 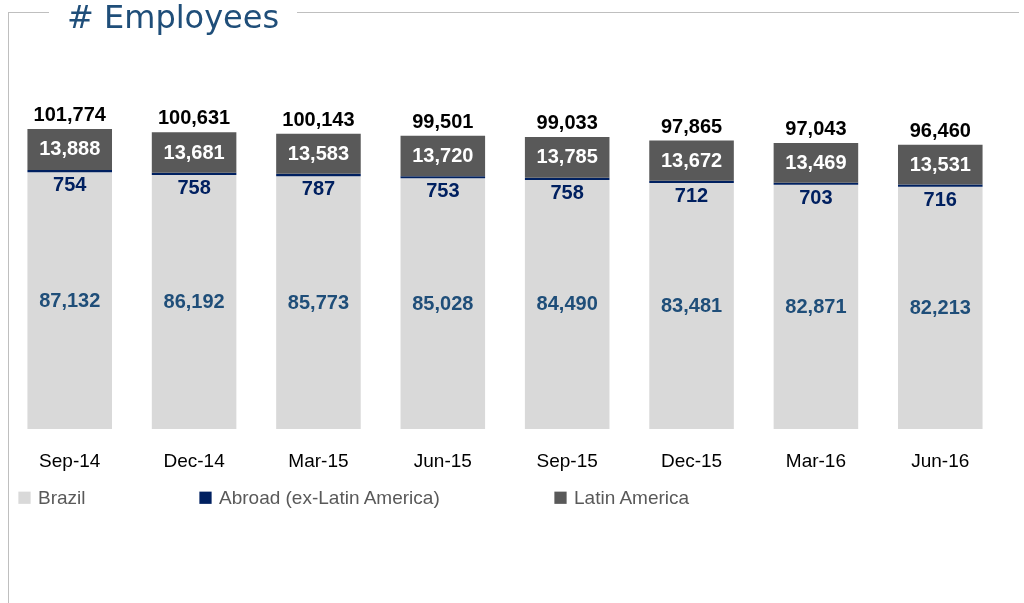 I want to click on data-label: 85,773, so click(x=318, y=301).